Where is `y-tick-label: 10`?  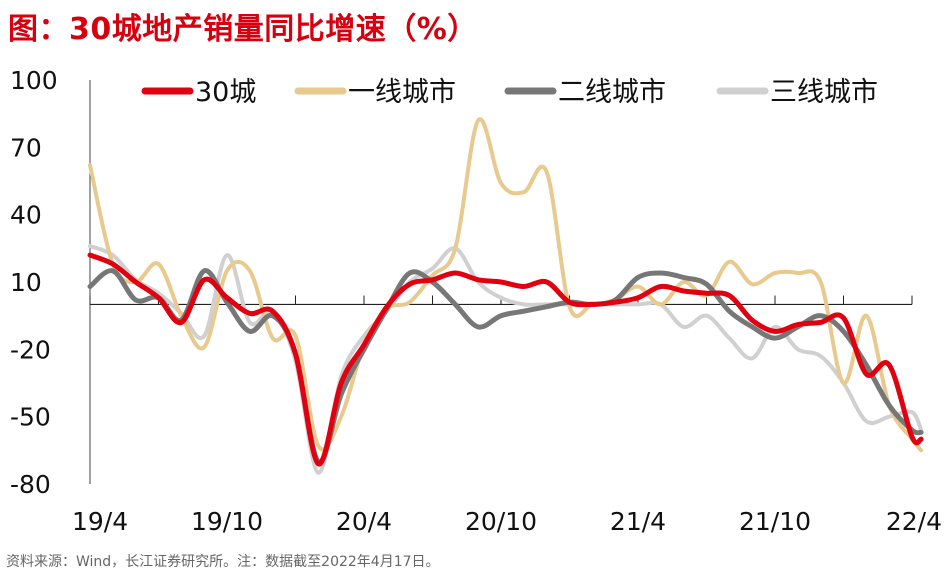
y-tick-label: 10 is located at coordinates (26, 282).